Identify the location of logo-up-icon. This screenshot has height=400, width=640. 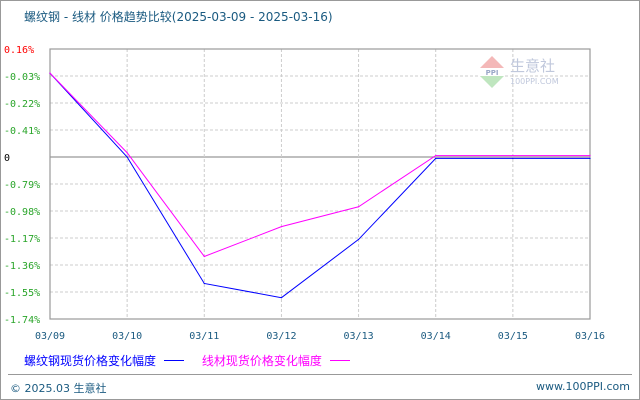
(492, 62).